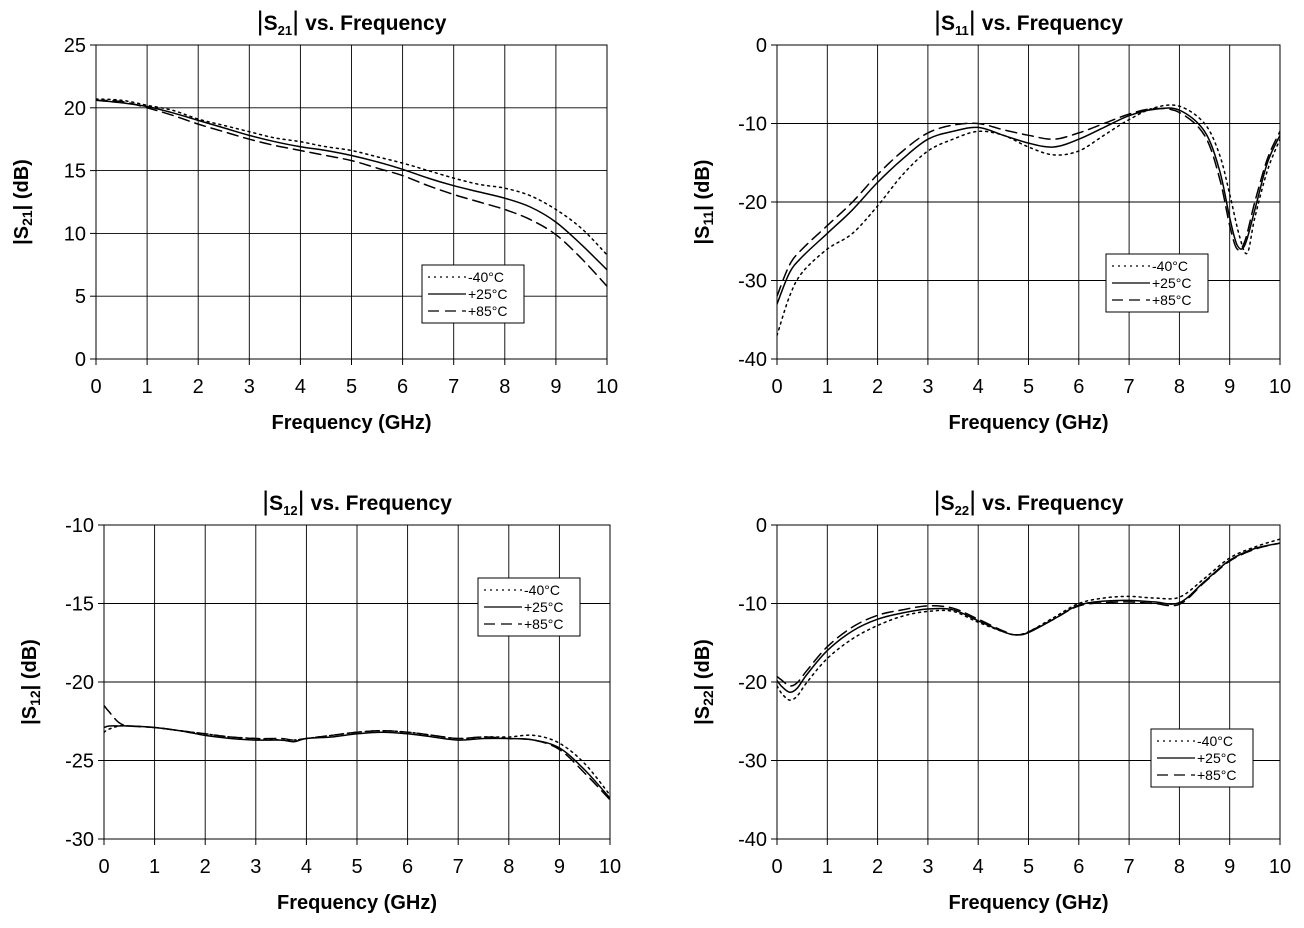  Describe the element at coordinates (80, 297) in the screenshot. I see `y-tick-label: 5` at that location.